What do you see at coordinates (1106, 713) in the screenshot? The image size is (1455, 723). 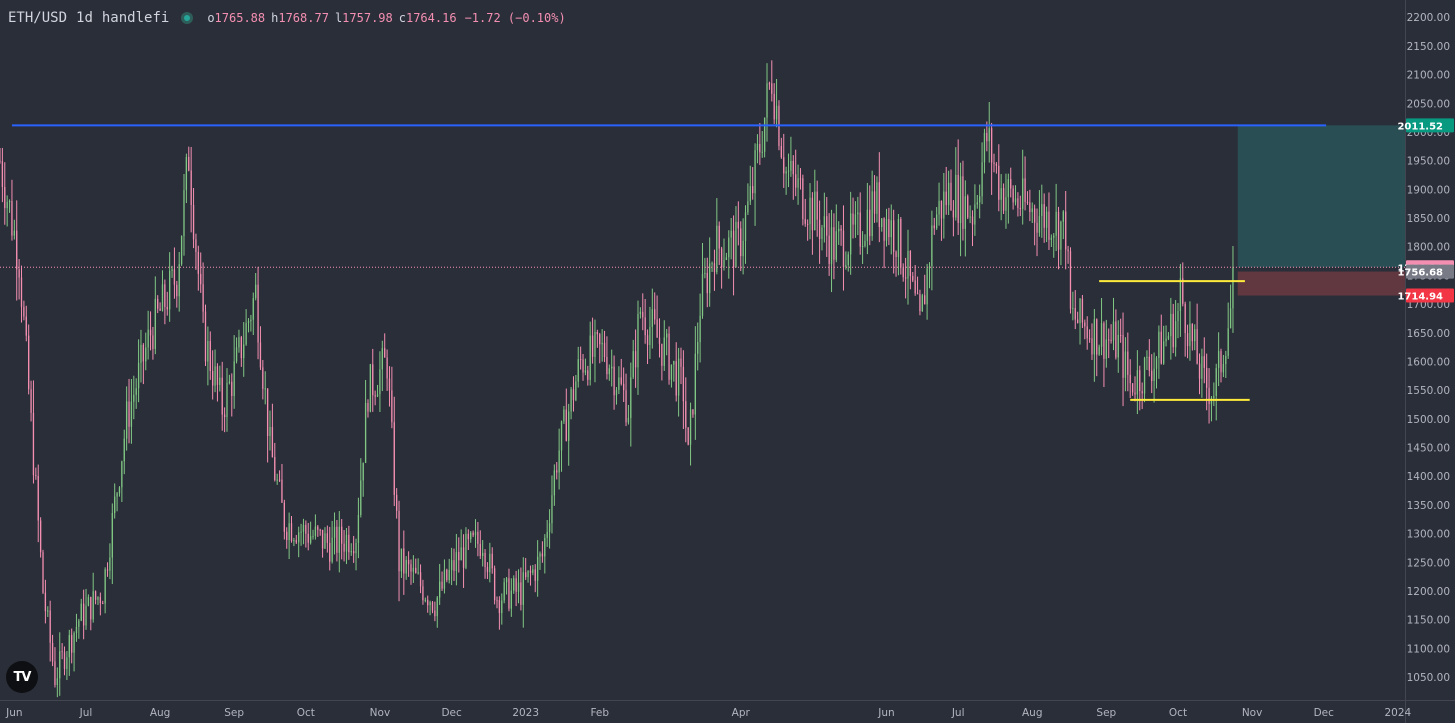 I see `time-tick-label: Sep` at bounding box center [1106, 713].